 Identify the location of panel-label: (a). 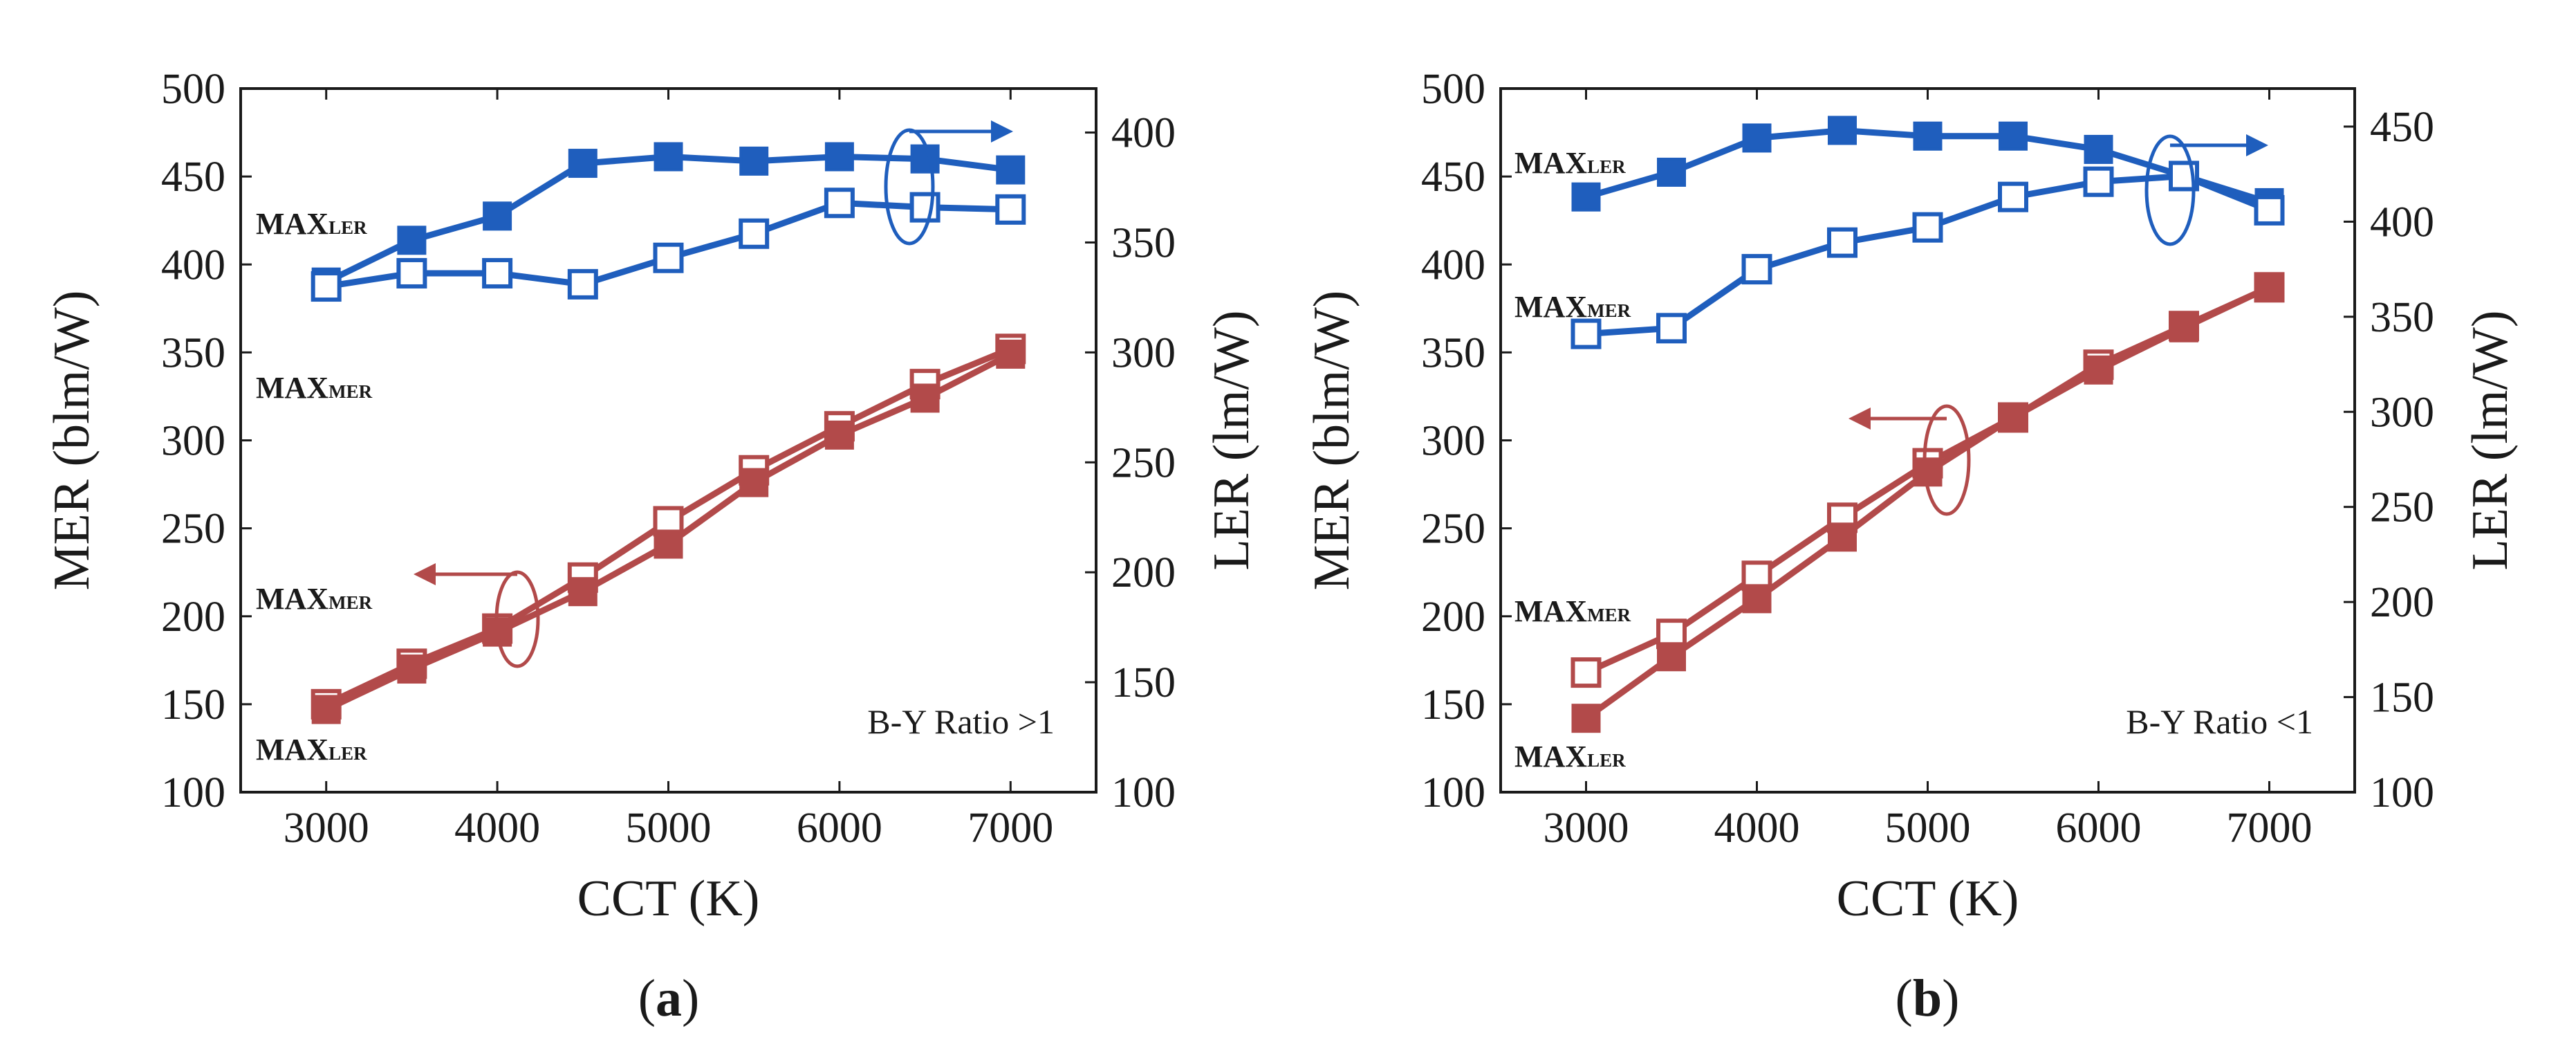
(669, 998).